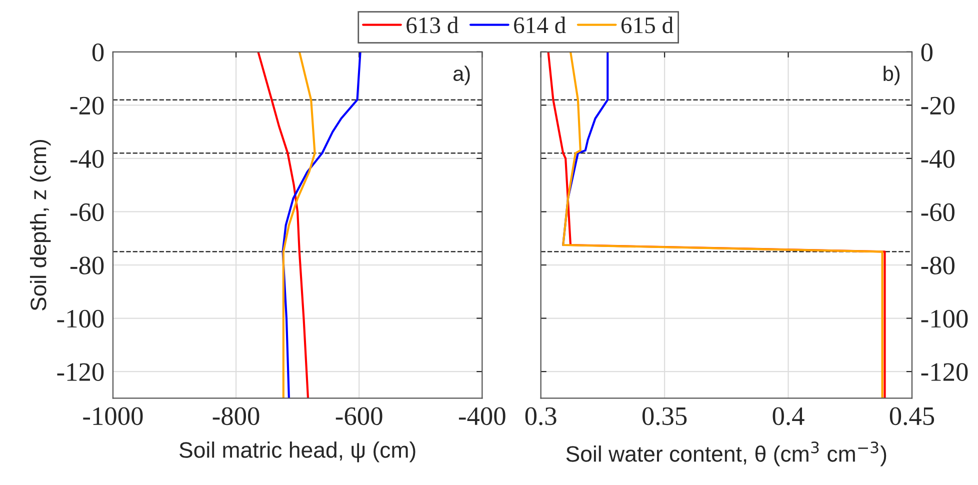 The width and height of the screenshot is (978, 485). Describe the element at coordinates (892, 76) in the screenshot. I see `annotation: b)` at that location.